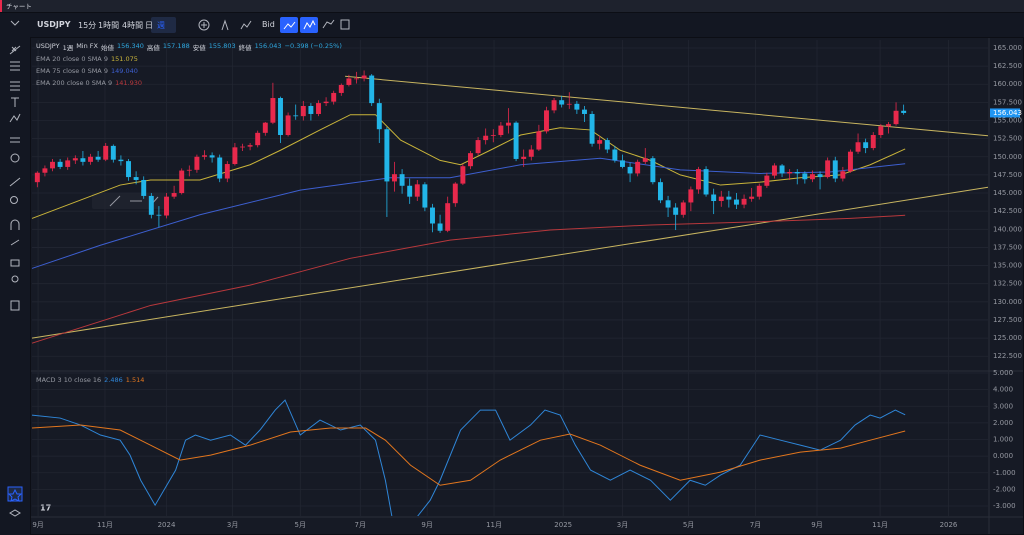 The image size is (1024, 535). I want to click on interval-active, so click(163, 25).